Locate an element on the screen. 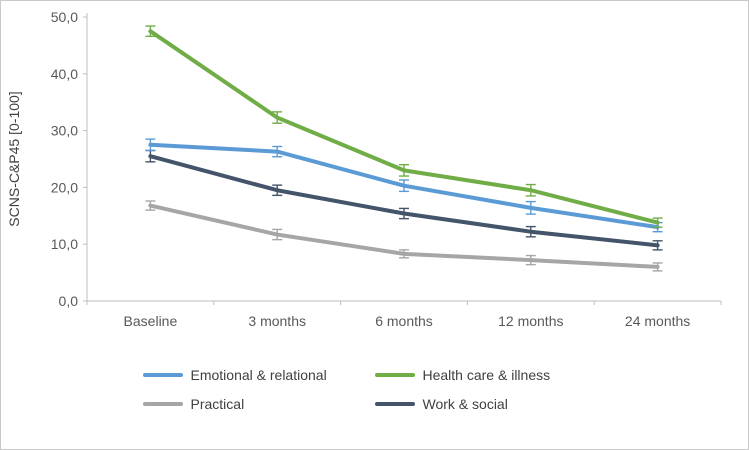 This screenshot has height=450, width=749. legend-item-health-care-illness: Health care & illness is located at coordinates (490, 375).